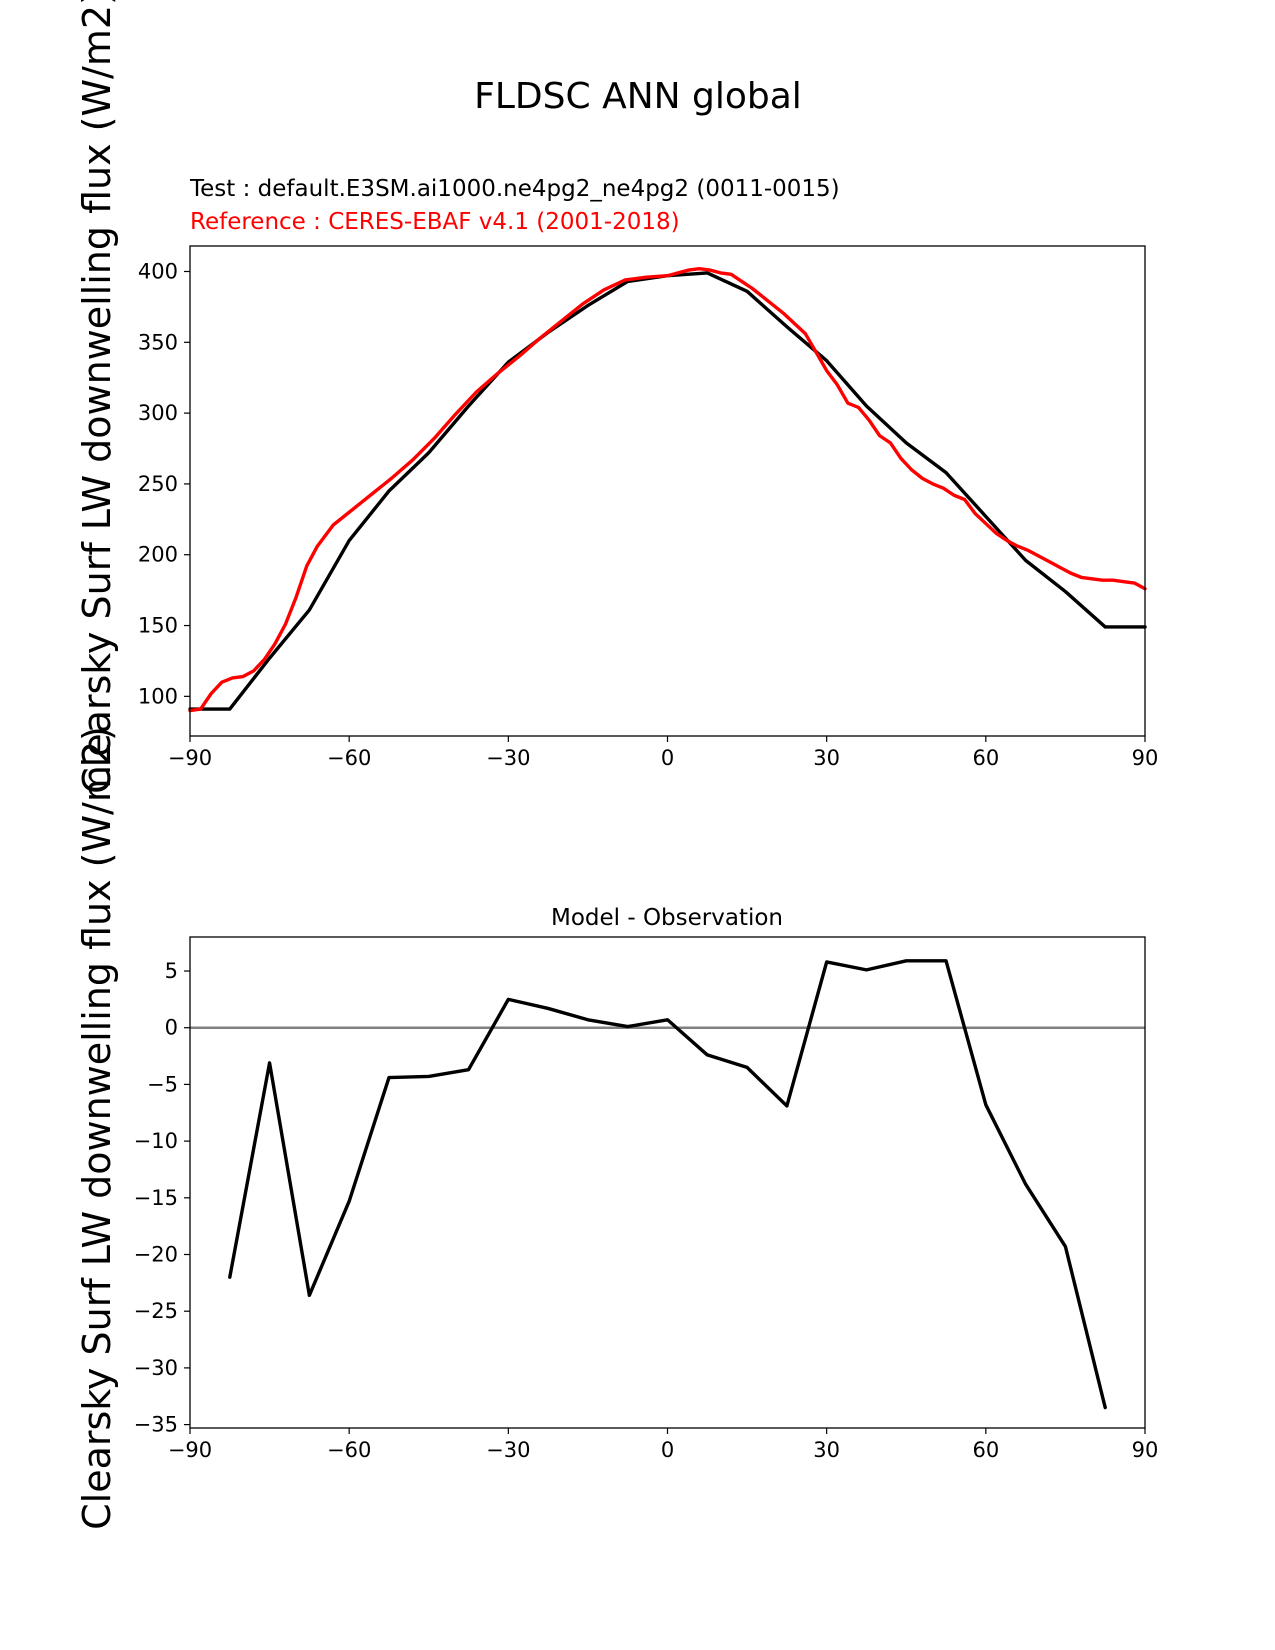 The image size is (1275, 1650). Describe the element at coordinates (985, 758) in the screenshot. I see `top-x-tick-label: 60` at that location.